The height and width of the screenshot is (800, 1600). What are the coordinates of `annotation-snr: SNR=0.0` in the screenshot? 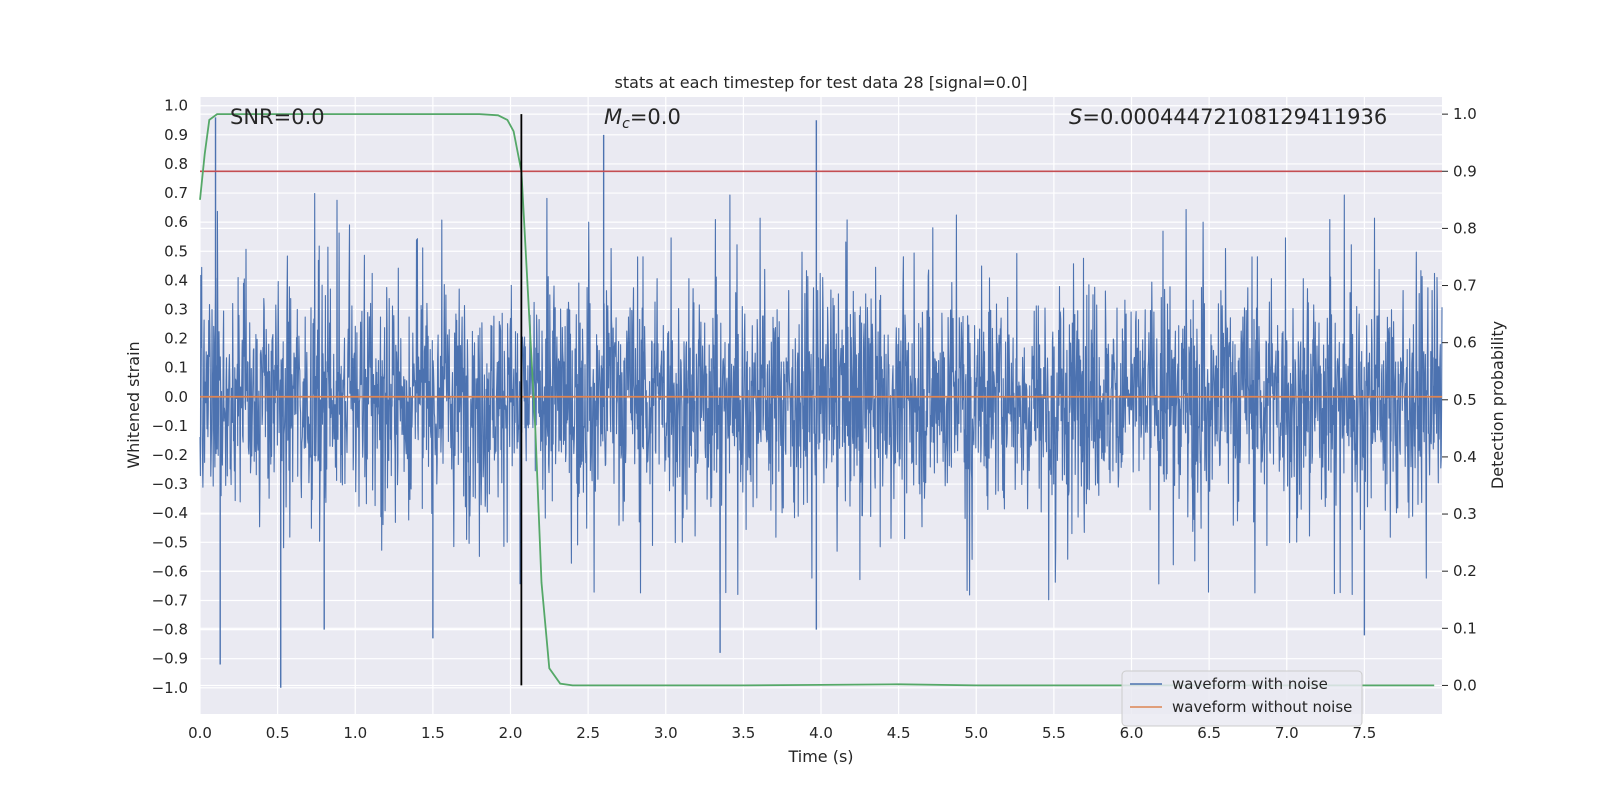 It's located at (277, 117).